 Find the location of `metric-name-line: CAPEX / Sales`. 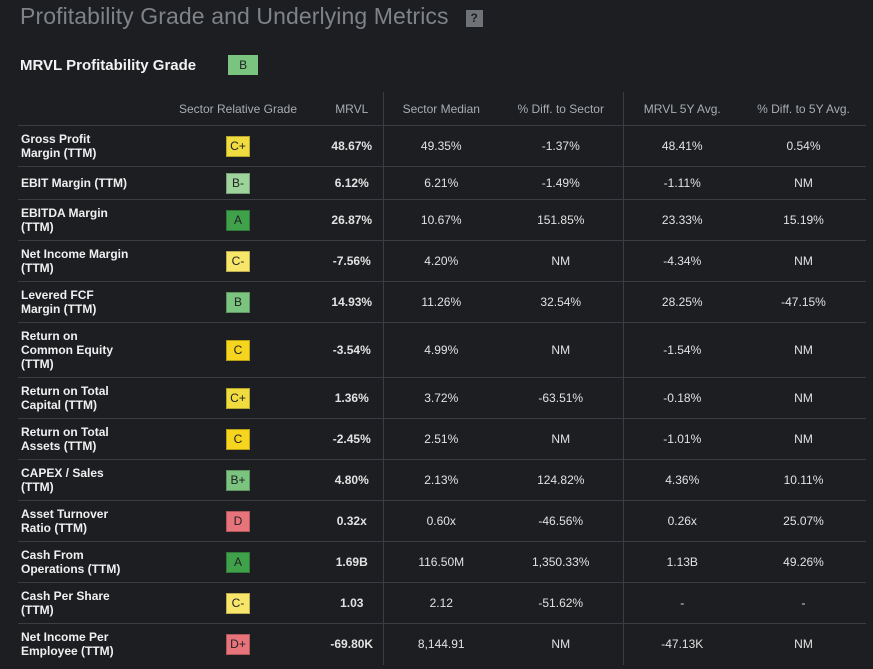

metric-name-line: CAPEX / Sales is located at coordinates (62, 473).